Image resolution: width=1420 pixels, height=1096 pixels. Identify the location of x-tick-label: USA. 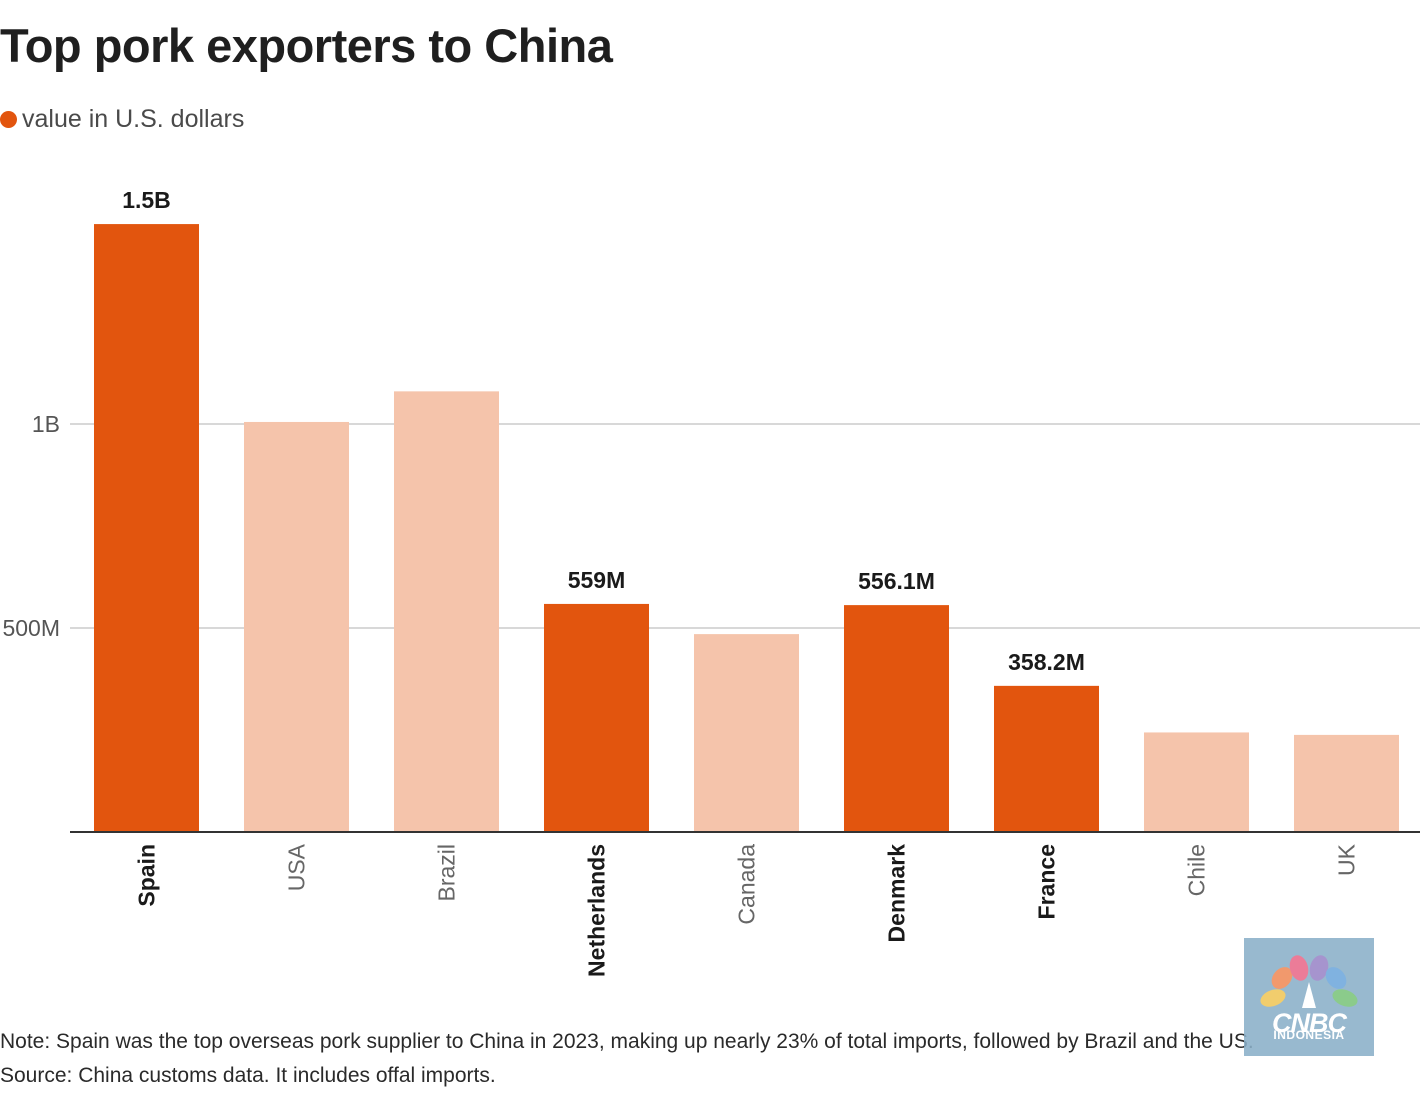
(297, 867).